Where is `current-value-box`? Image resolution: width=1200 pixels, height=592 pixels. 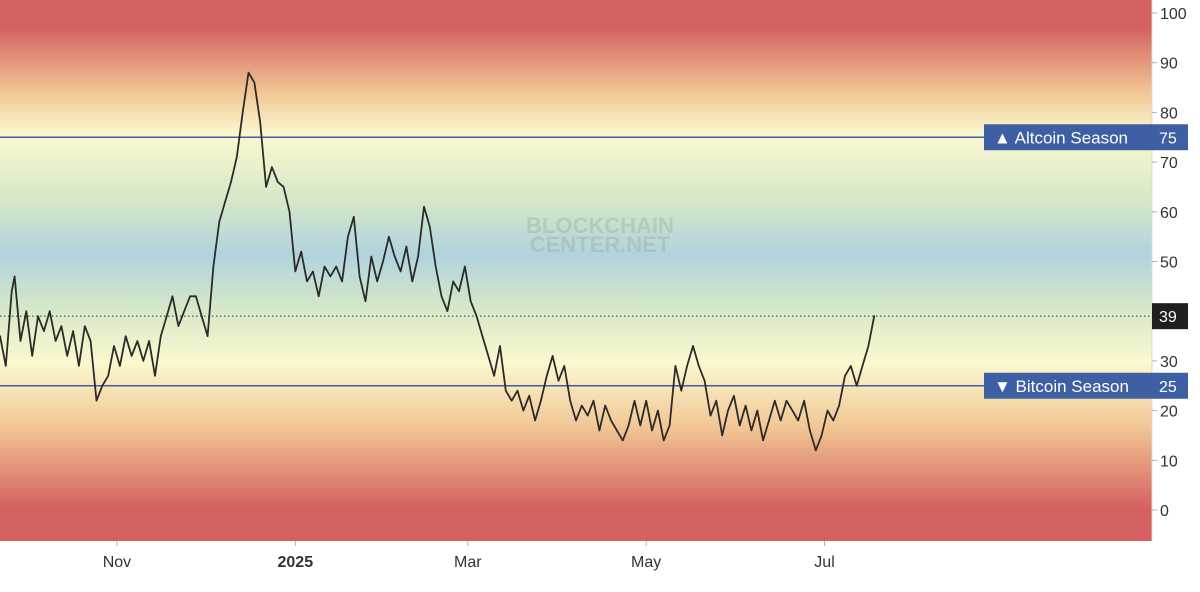
current-value-box is located at coordinates (1170, 316).